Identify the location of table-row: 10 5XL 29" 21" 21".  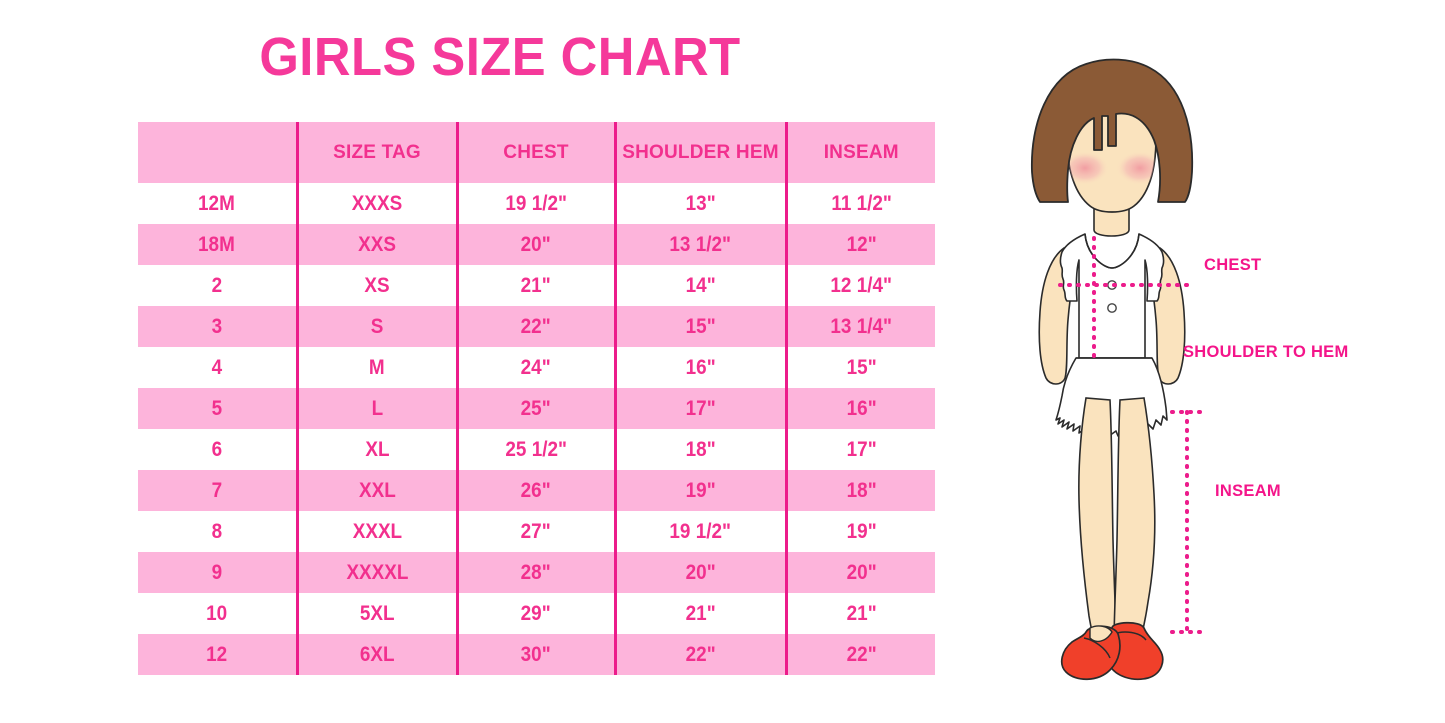
(536, 613).